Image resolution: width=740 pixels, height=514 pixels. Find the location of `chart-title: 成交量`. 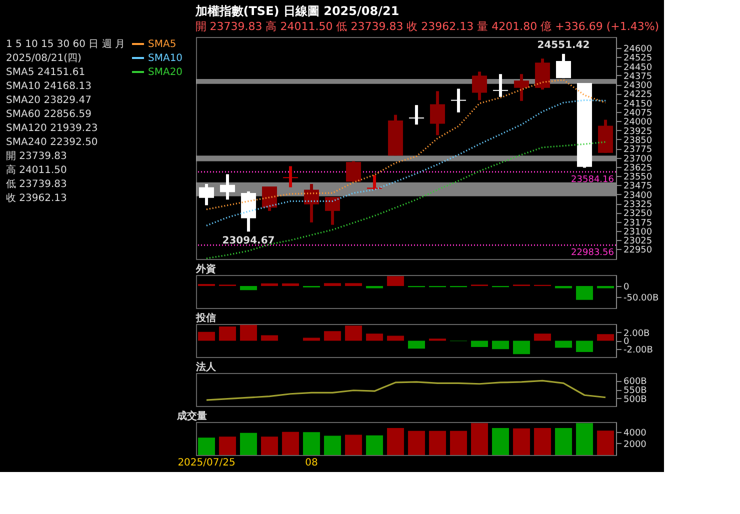

chart-title: 成交量 is located at coordinates (192, 416).